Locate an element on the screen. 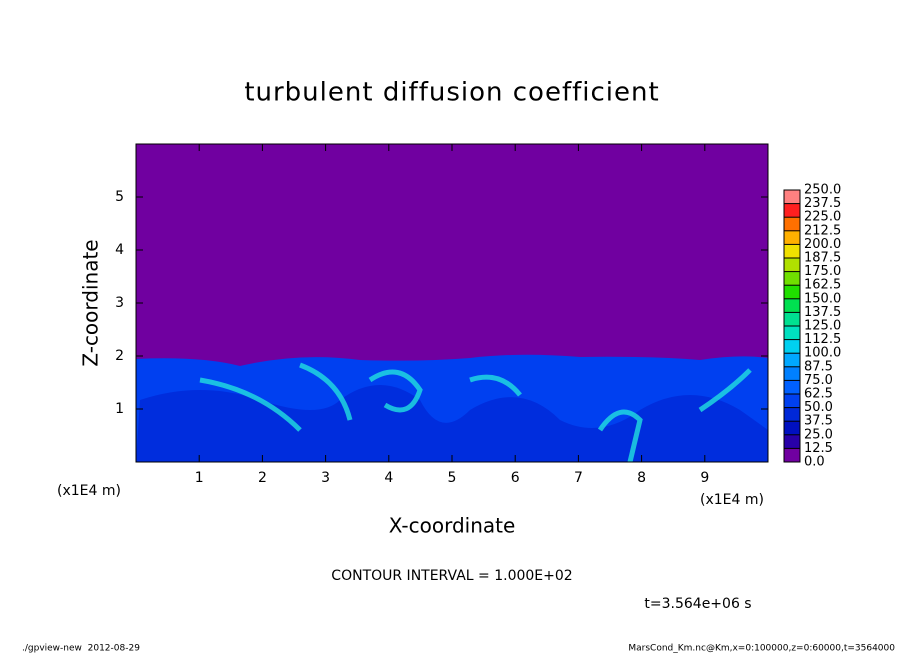 Image resolution: width=904 pixels, height=654 pixels. colorbar-label: 75.0 is located at coordinates (818, 380).